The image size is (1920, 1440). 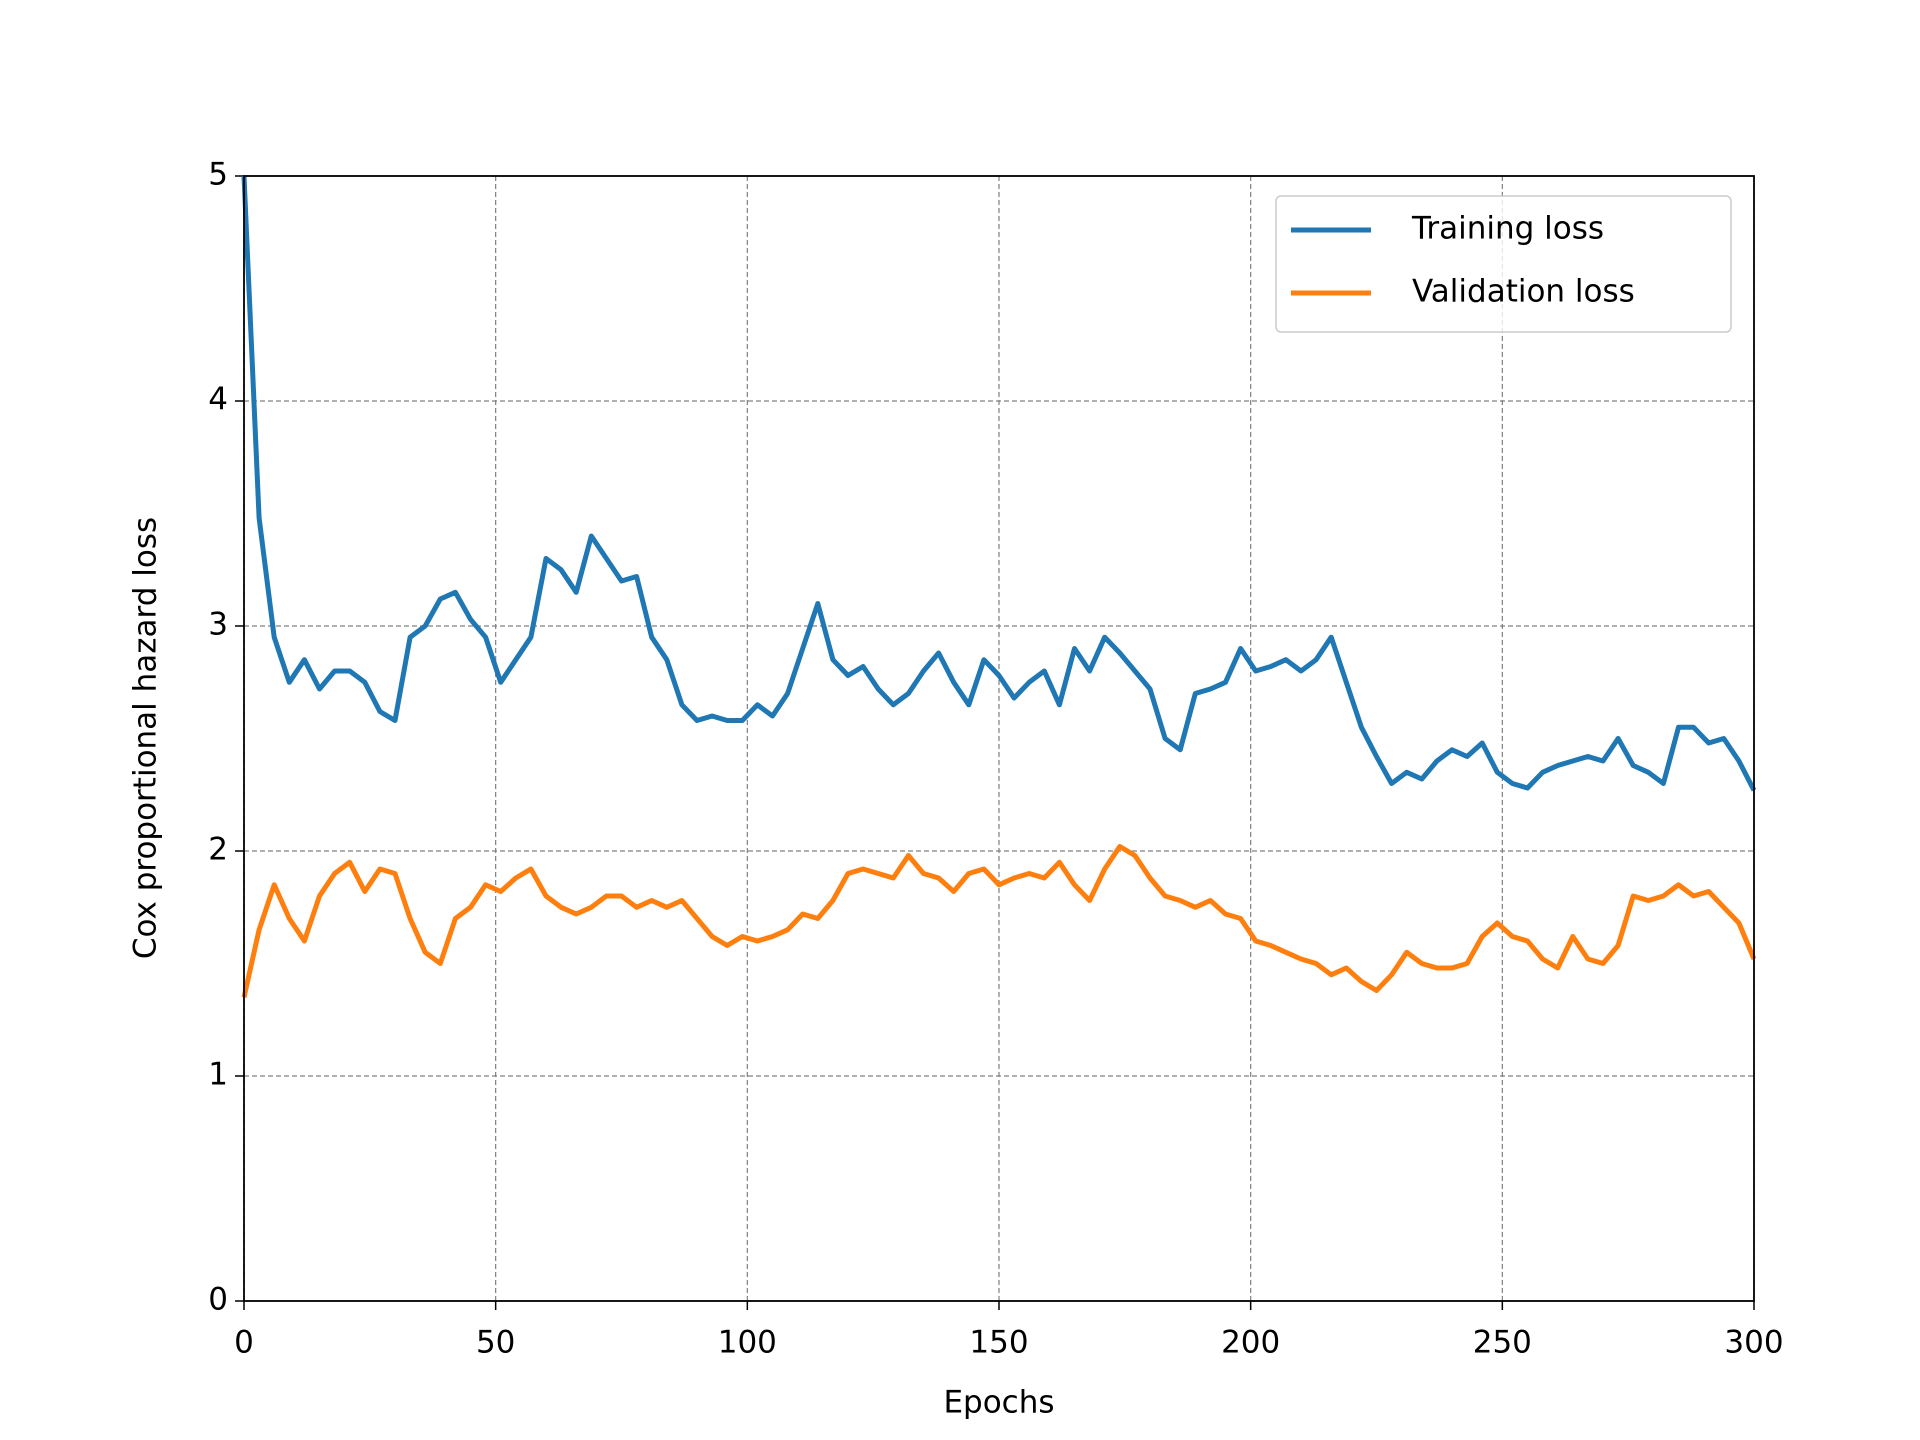 What do you see at coordinates (218, 400) in the screenshot?
I see `y-tick-label: 4` at bounding box center [218, 400].